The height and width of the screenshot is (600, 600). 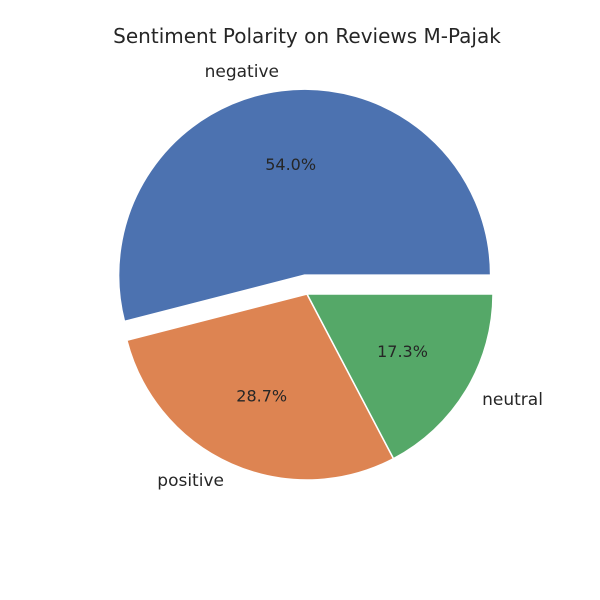 I want to click on pie-category-label-positive: positive, so click(x=190, y=481).